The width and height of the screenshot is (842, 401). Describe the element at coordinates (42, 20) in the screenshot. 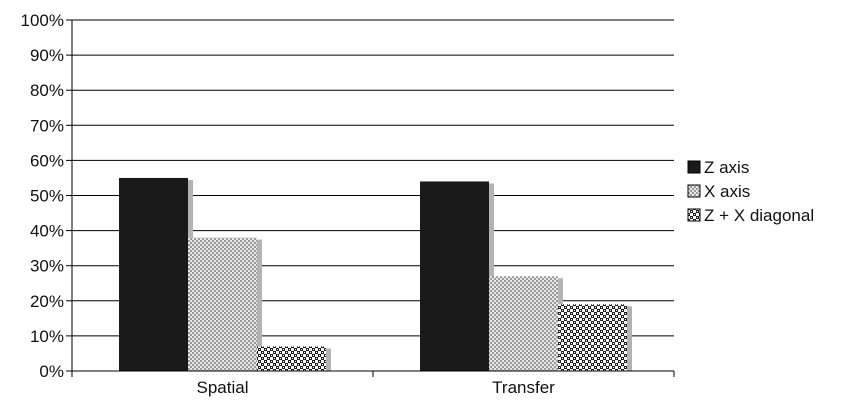

I see `y-tick-label: 100%` at that location.